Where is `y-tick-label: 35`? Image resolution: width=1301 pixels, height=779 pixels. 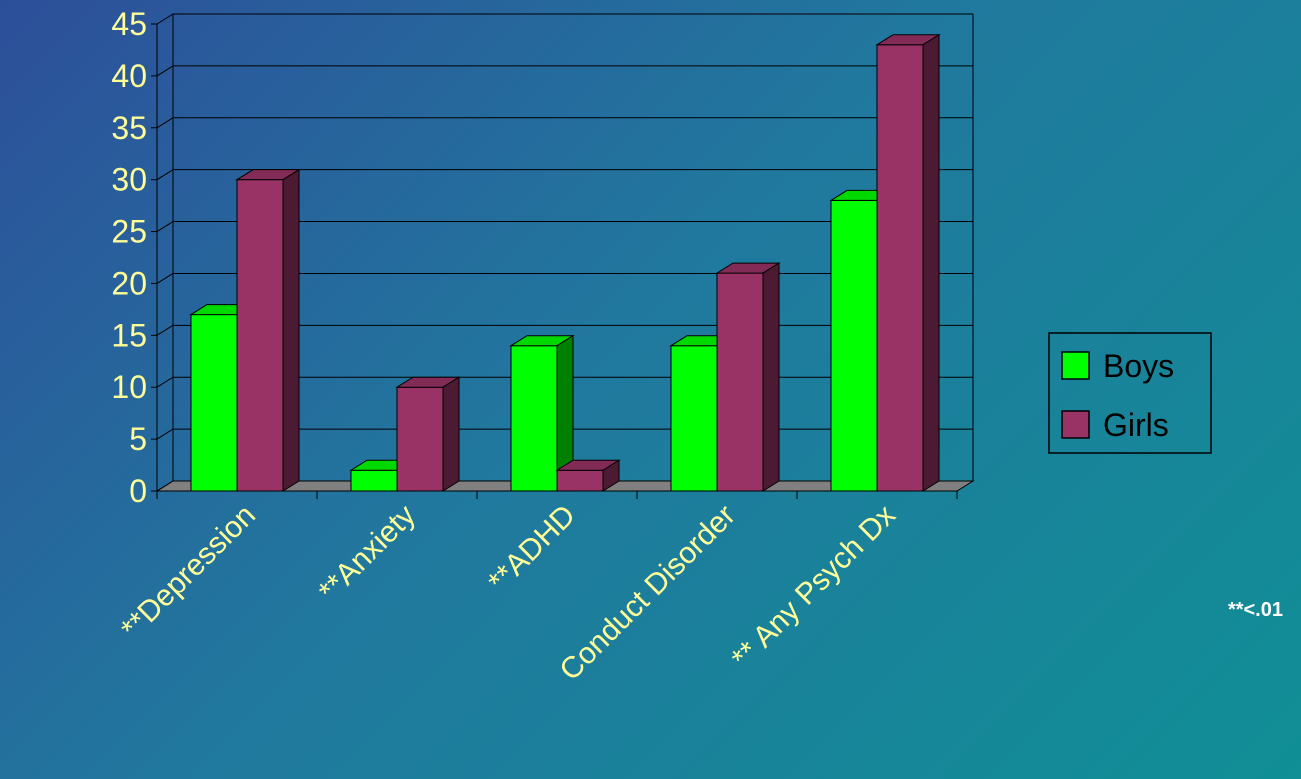
y-tick-label: 35 is located at coordinates (129, 128).